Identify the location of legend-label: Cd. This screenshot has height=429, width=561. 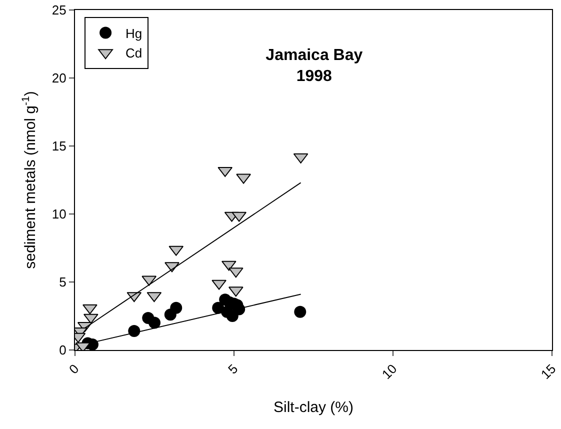
(134, 53).